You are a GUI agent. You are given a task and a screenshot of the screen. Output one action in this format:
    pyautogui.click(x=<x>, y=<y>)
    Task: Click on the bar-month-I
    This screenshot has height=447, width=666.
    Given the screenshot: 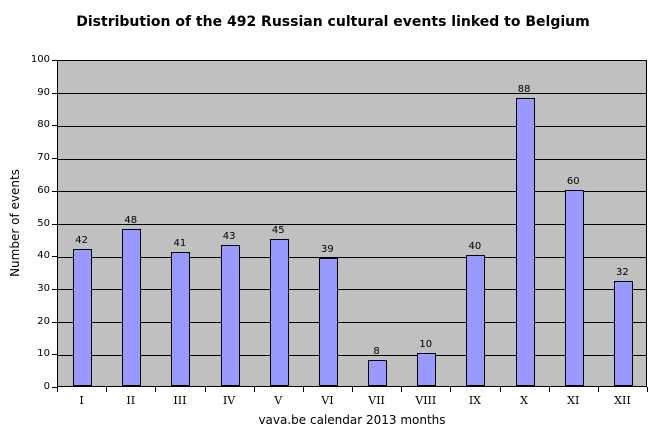 What is the action you would take?
    pyautogui.click(x=83, y=317)
    